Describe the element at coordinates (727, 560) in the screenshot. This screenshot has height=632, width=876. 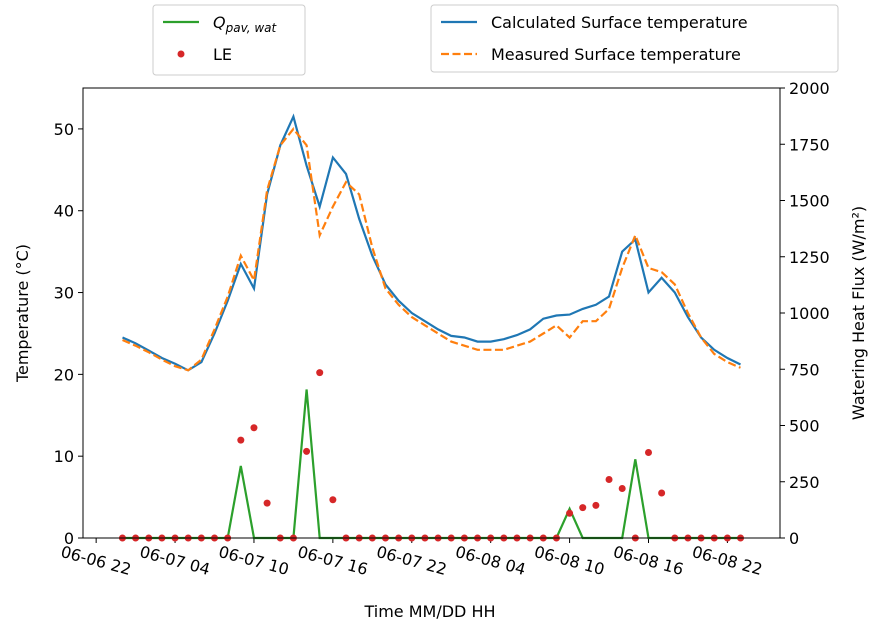
I see `x-tick-label: 06-08 22` at that location.